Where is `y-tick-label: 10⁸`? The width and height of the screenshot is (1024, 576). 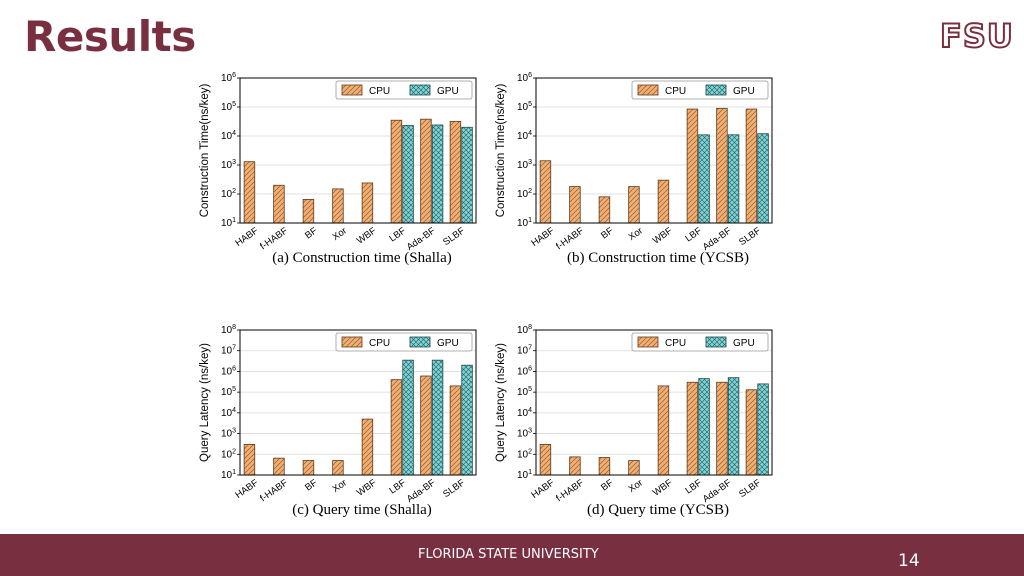
y-tick-label: 10⁸ is located at coordinates (524, 330).